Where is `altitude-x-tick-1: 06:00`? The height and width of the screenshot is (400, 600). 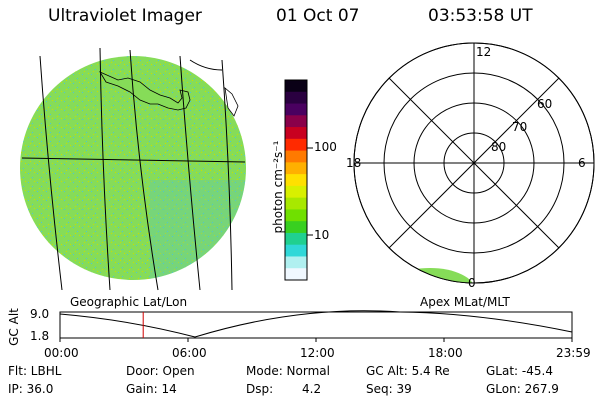
altitude-x-tick-1: 06:00 is located at coordinates (189, 353).